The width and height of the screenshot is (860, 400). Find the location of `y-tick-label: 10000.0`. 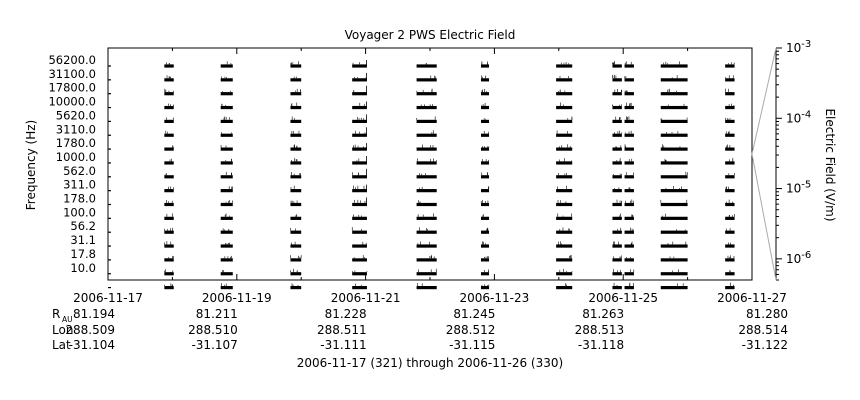

y-tick-label: 10000.0 is located at coordinates (72, 102).